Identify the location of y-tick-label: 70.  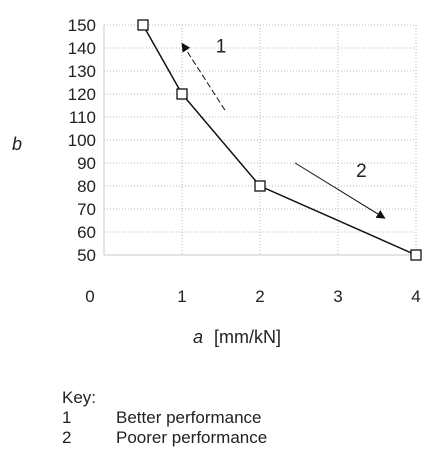
(86, 209).